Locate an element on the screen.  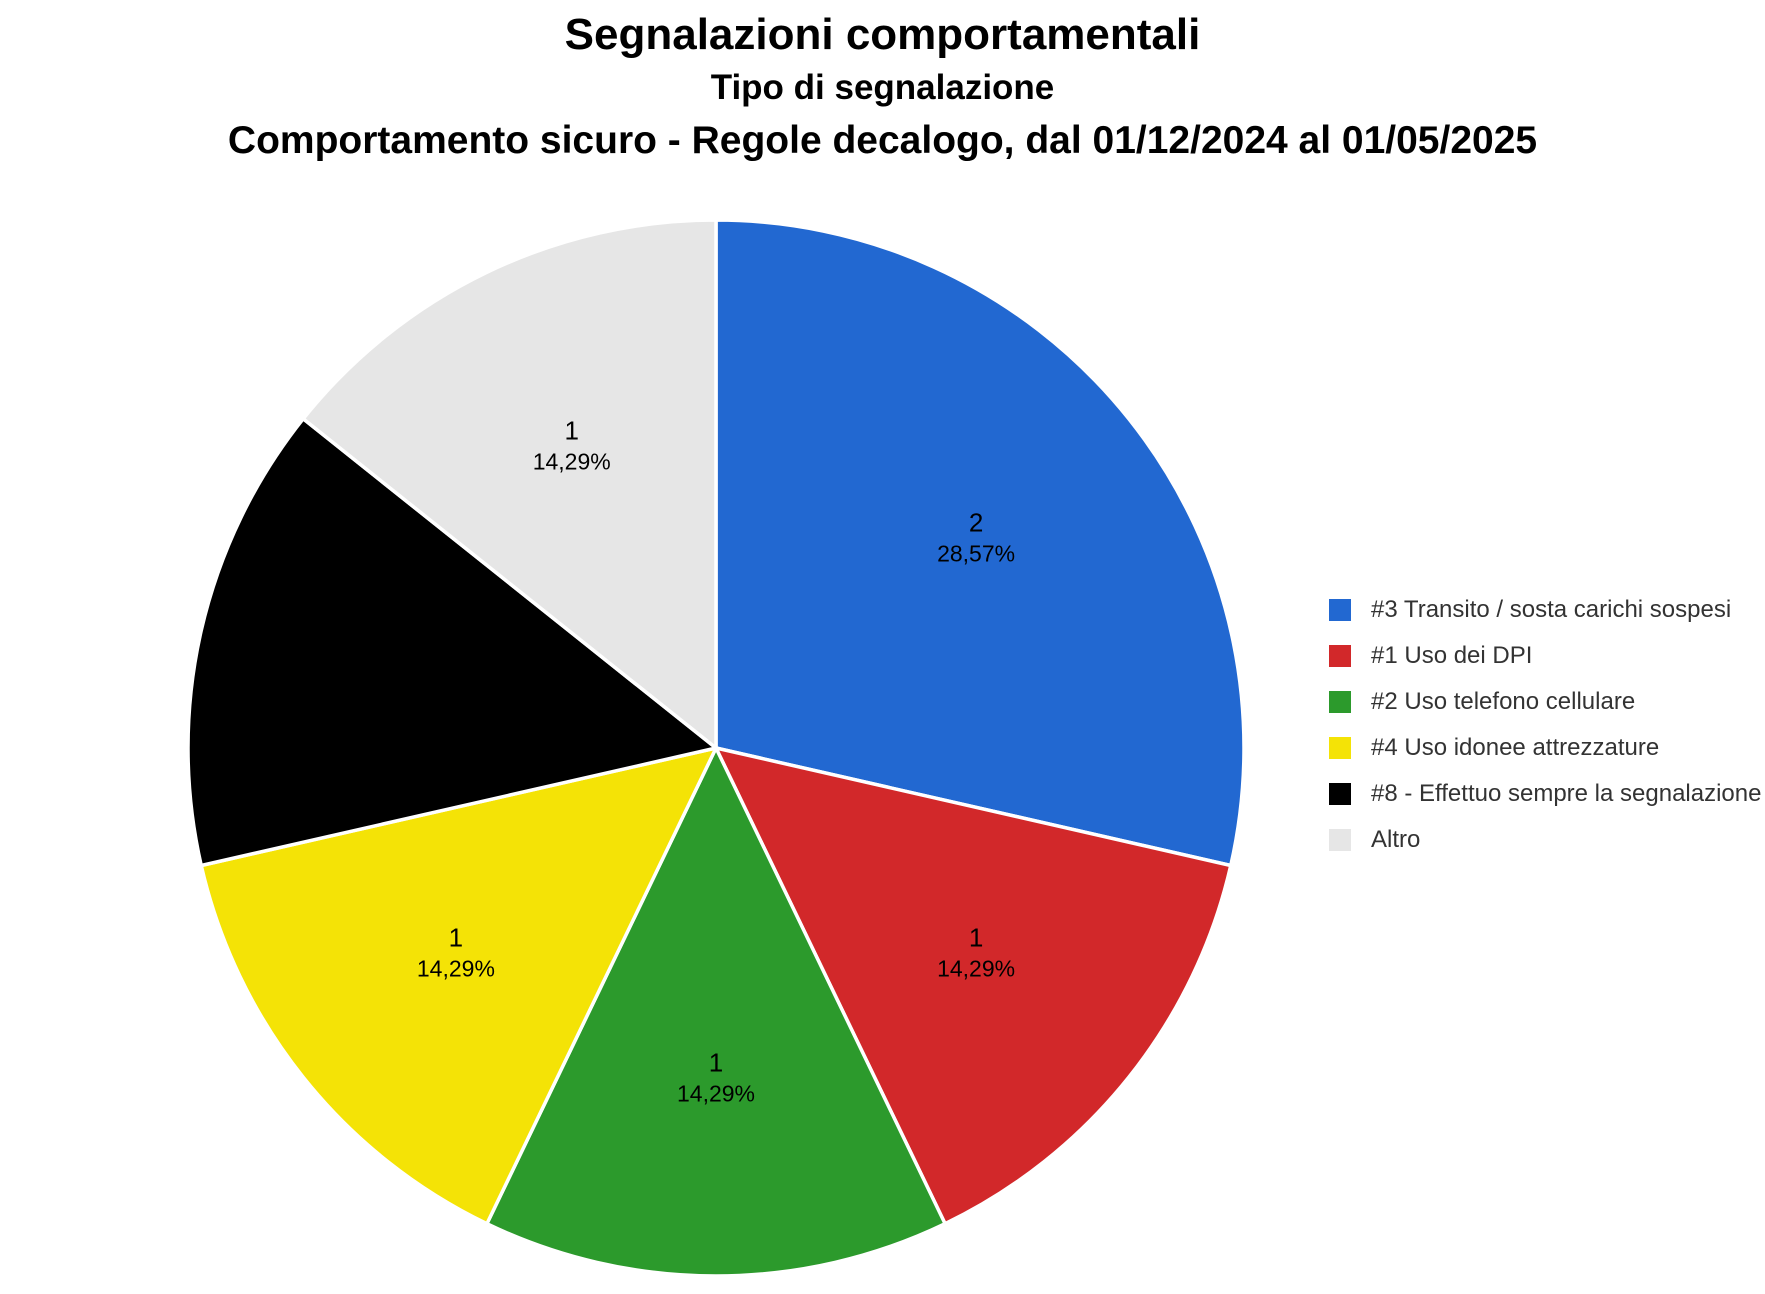
legend-item-4: #4 Uso idonee attrezzature is located at coordinates (1547, 748).